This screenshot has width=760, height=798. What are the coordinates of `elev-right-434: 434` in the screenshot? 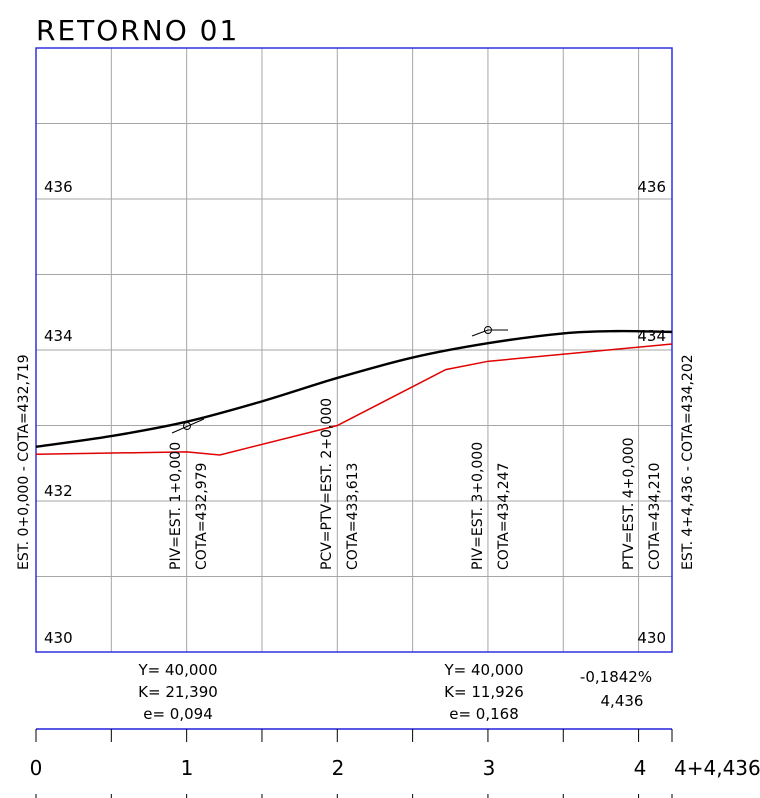 It's located at (651, 336).